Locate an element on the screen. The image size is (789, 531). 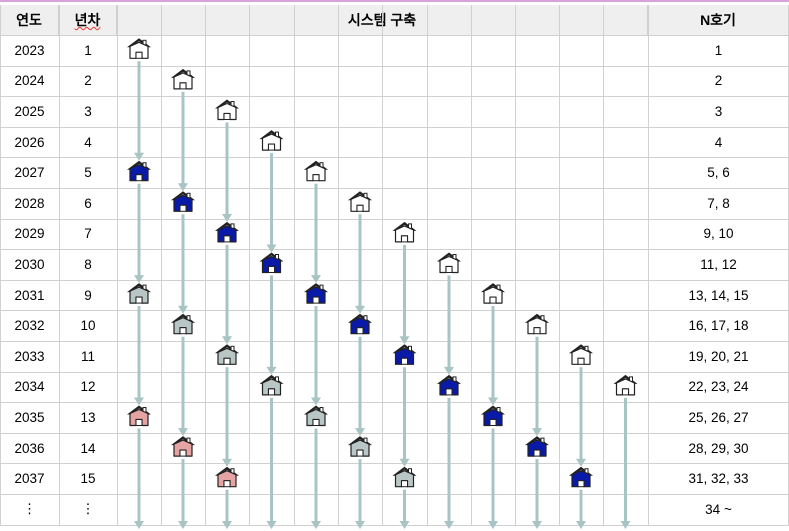
row-year-cell: ⋮ is located at coordinates (29, 509).